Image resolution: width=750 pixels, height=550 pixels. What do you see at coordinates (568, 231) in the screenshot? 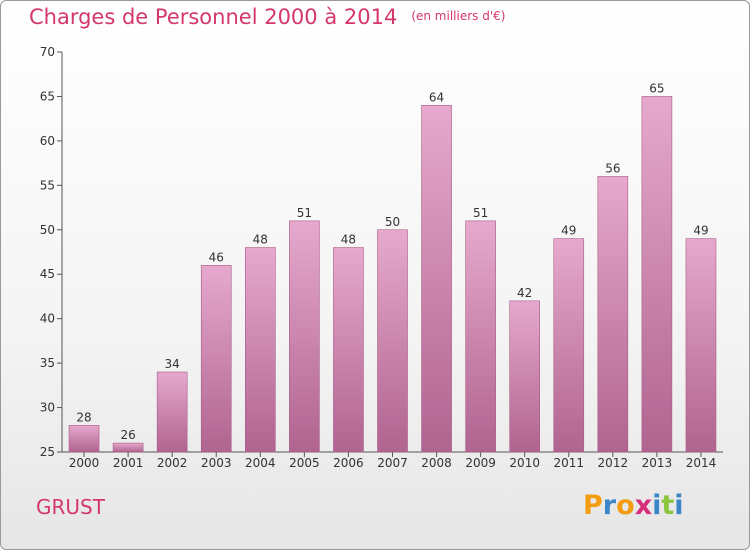
I see `data-label-2011: 49` at bounding box center [568, 231].